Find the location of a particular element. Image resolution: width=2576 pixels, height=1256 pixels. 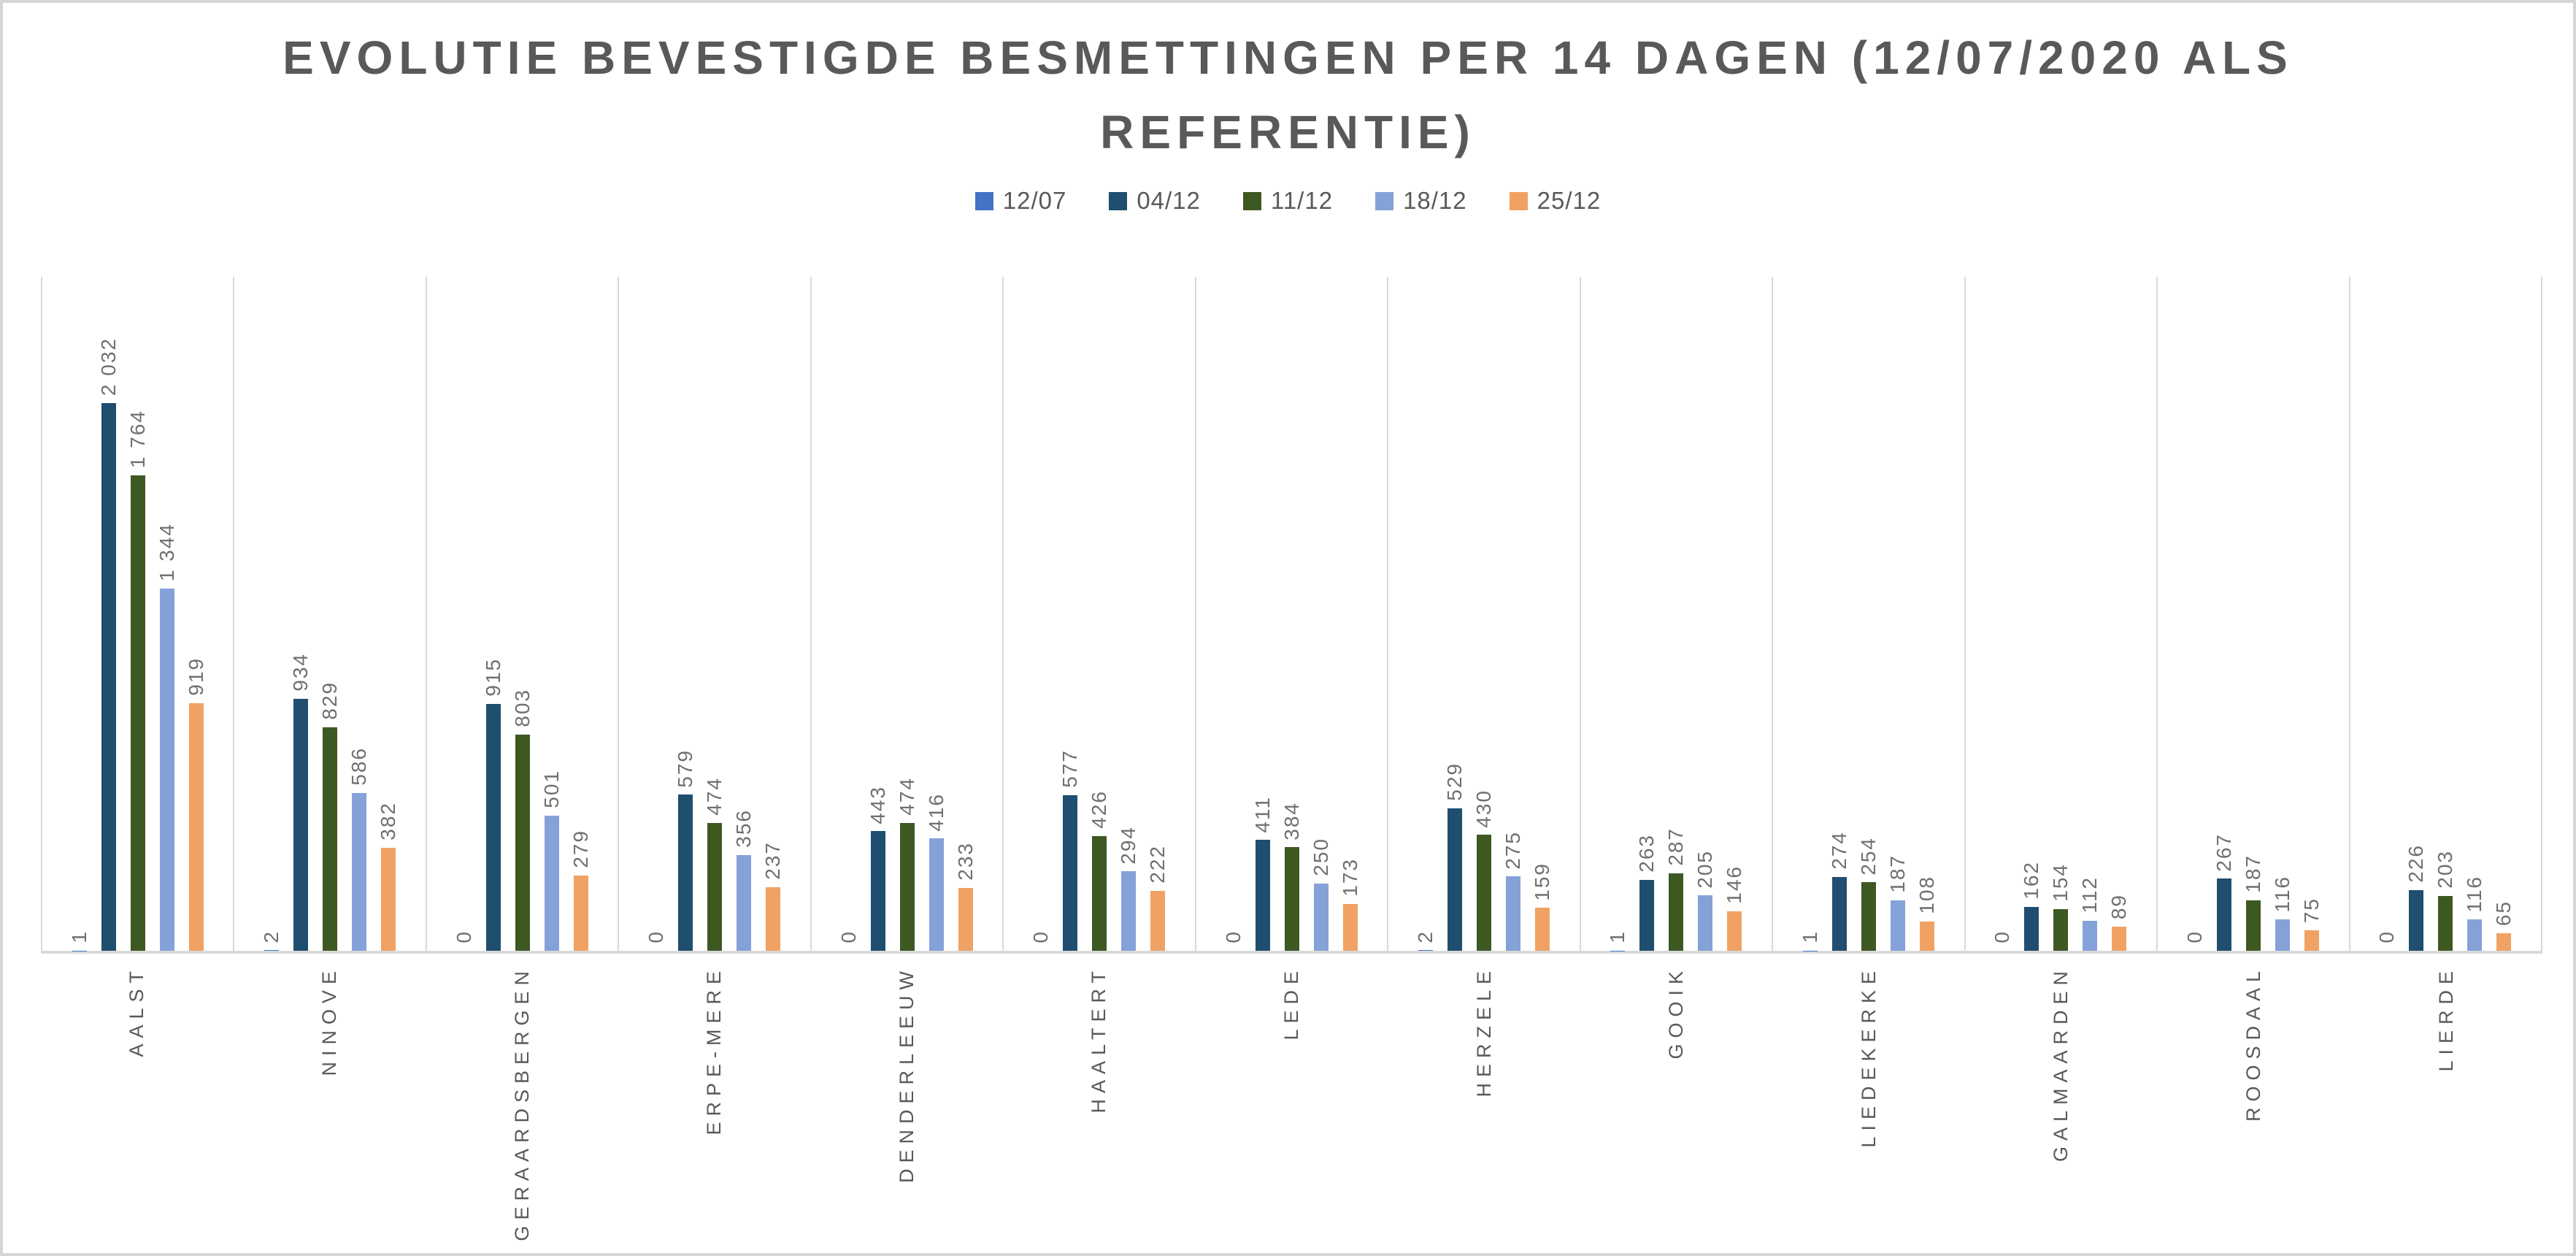

bar-slot: 474 is located at coordinates (907, 614).